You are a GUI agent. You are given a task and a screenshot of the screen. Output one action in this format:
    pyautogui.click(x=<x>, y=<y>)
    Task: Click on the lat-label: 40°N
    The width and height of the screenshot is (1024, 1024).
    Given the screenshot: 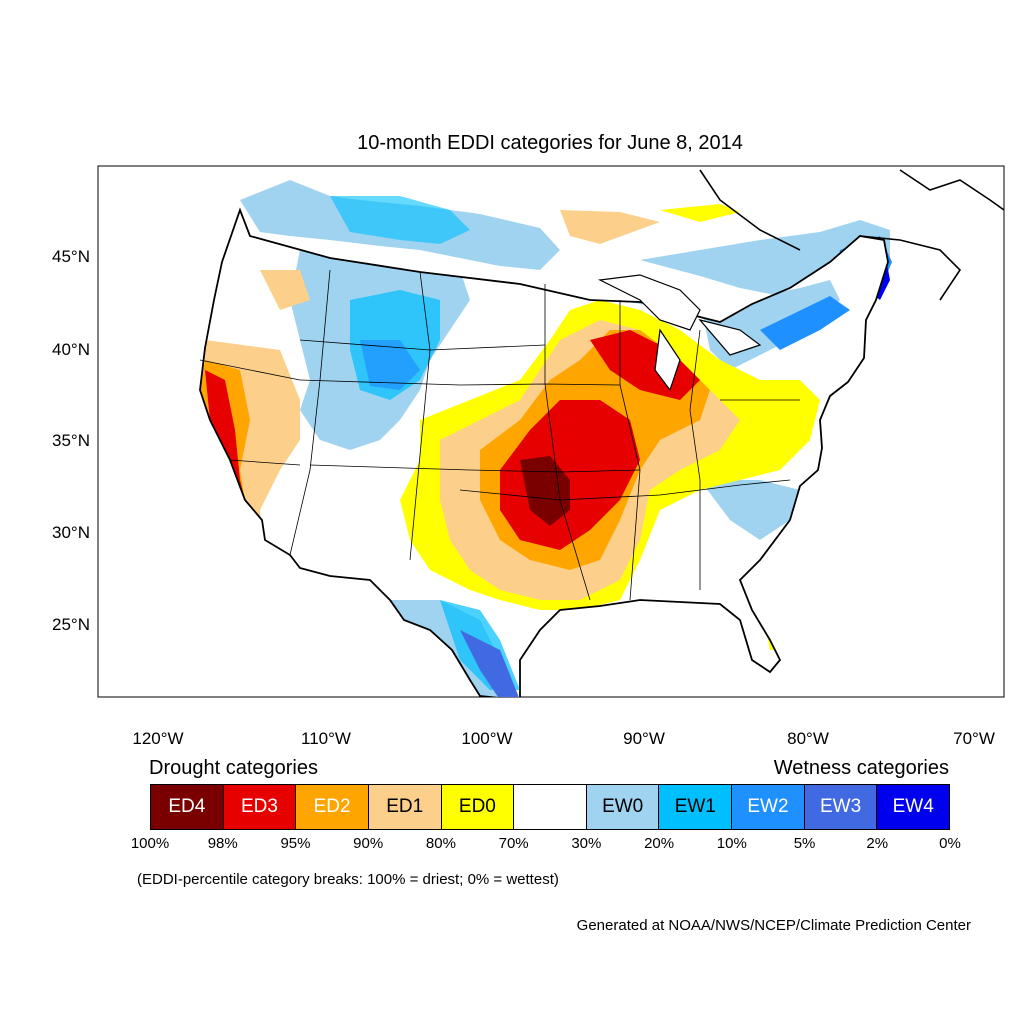 What is the action you would take?
    pyautogui.click(x=71, y=349)
    